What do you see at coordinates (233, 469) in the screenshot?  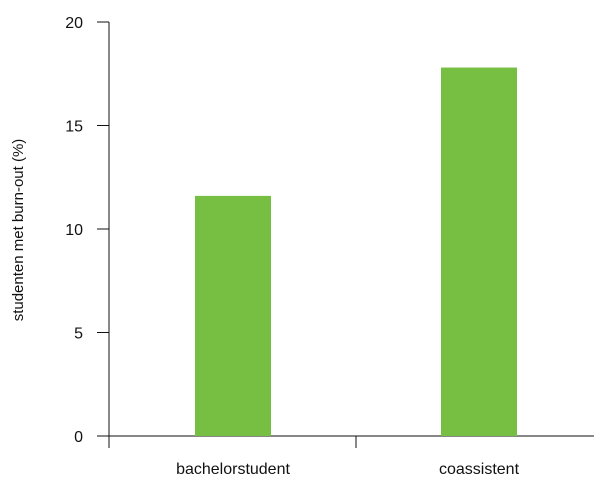 I see `x-category-label: bachelorstudent` at bounding box center [233, 469].